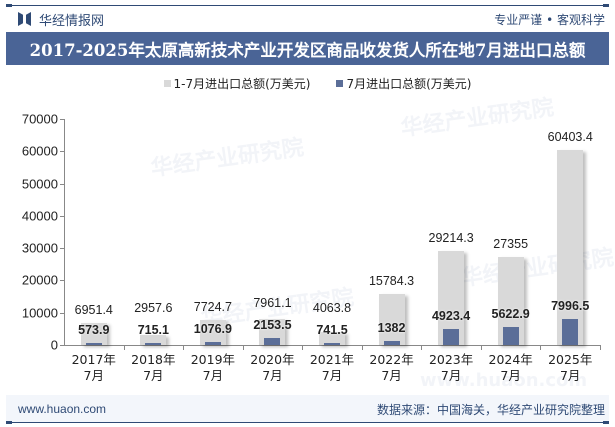  I want to click on legend: 1-7月进出口总额(万美元) 7月进出口总额(万美元), so click(307, 83).